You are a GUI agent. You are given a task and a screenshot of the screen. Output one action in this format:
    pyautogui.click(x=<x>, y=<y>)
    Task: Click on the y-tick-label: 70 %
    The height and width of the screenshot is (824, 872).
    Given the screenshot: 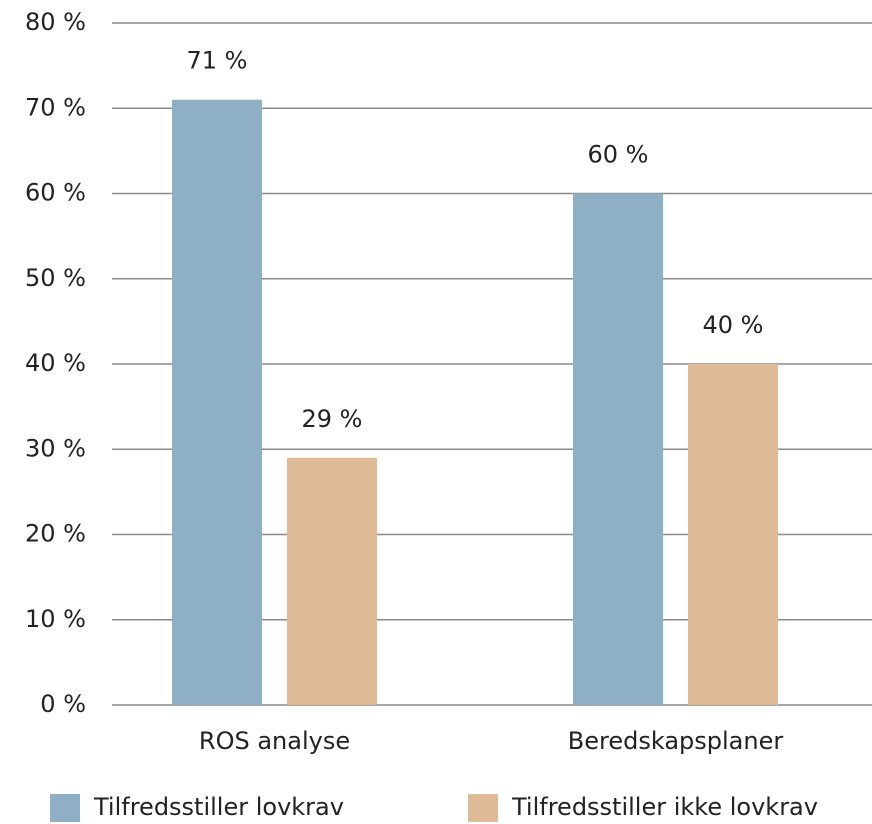 What is the action you would take?
    pyautogui.click(x=55, y=107)
    